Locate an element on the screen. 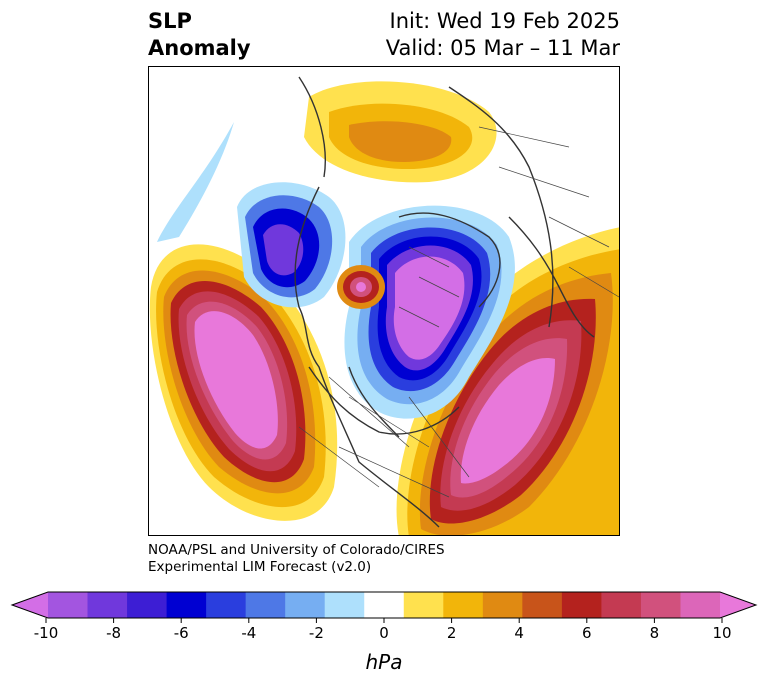 The width and height of the screenshot is (768, 686). arctic-low-anomaly is located at coordinates (429, 312).